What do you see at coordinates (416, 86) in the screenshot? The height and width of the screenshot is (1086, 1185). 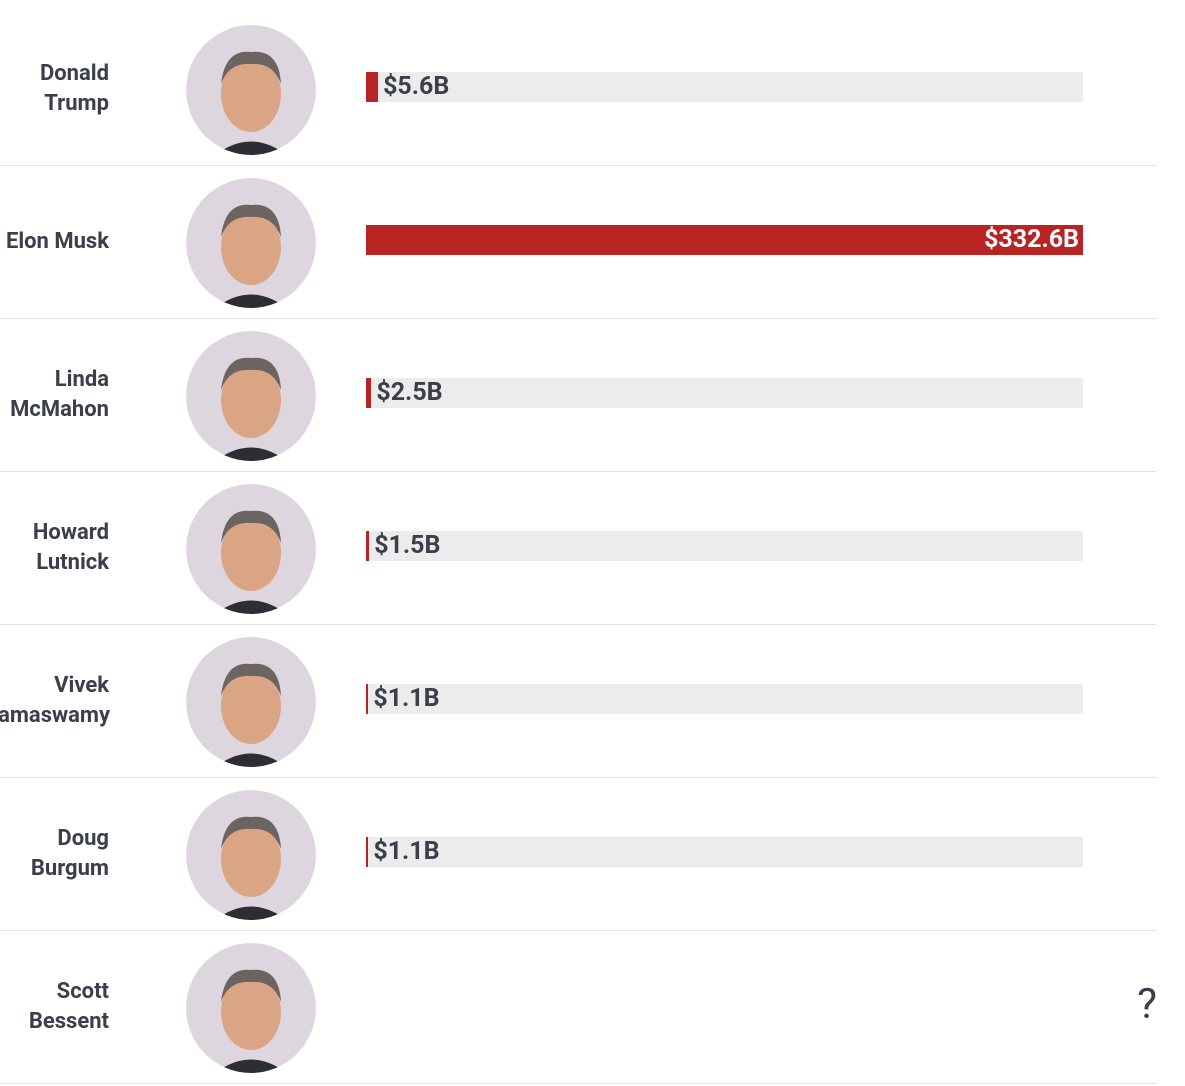 I see `value-label: $5.6B` at bounding box center [416, 86].